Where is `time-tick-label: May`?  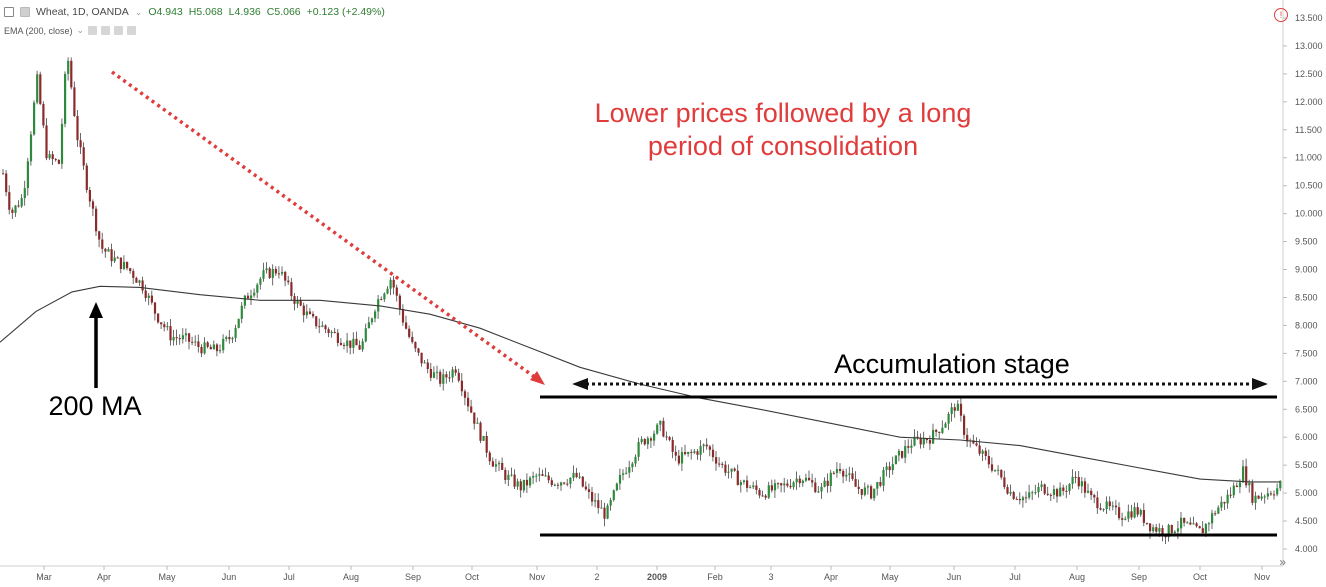
time-tick-label: May is located at coordinates (167, 577).